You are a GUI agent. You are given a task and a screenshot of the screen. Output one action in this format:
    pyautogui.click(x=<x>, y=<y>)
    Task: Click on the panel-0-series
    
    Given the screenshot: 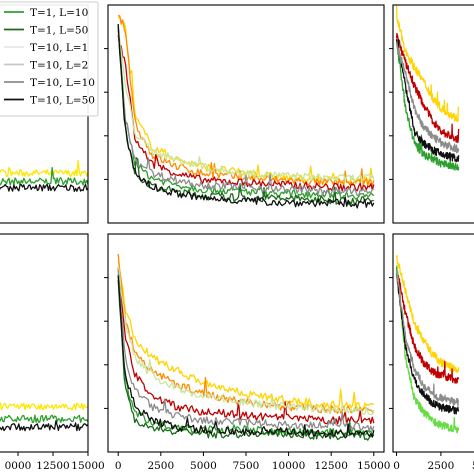 What is the action you would take?
    pyautogui.click(x=44, y=175)
    